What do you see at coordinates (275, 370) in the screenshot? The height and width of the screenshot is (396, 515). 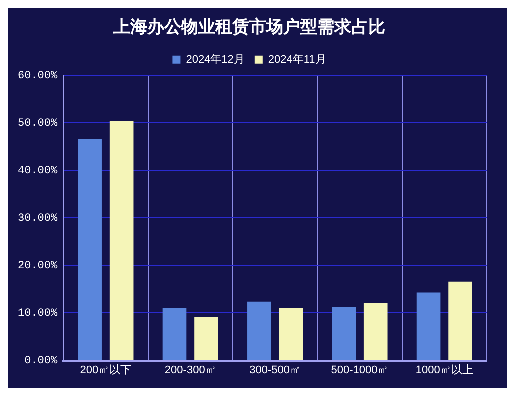 I see `x-tick-label: 300-500㎡` at bounding box center [275, 370].